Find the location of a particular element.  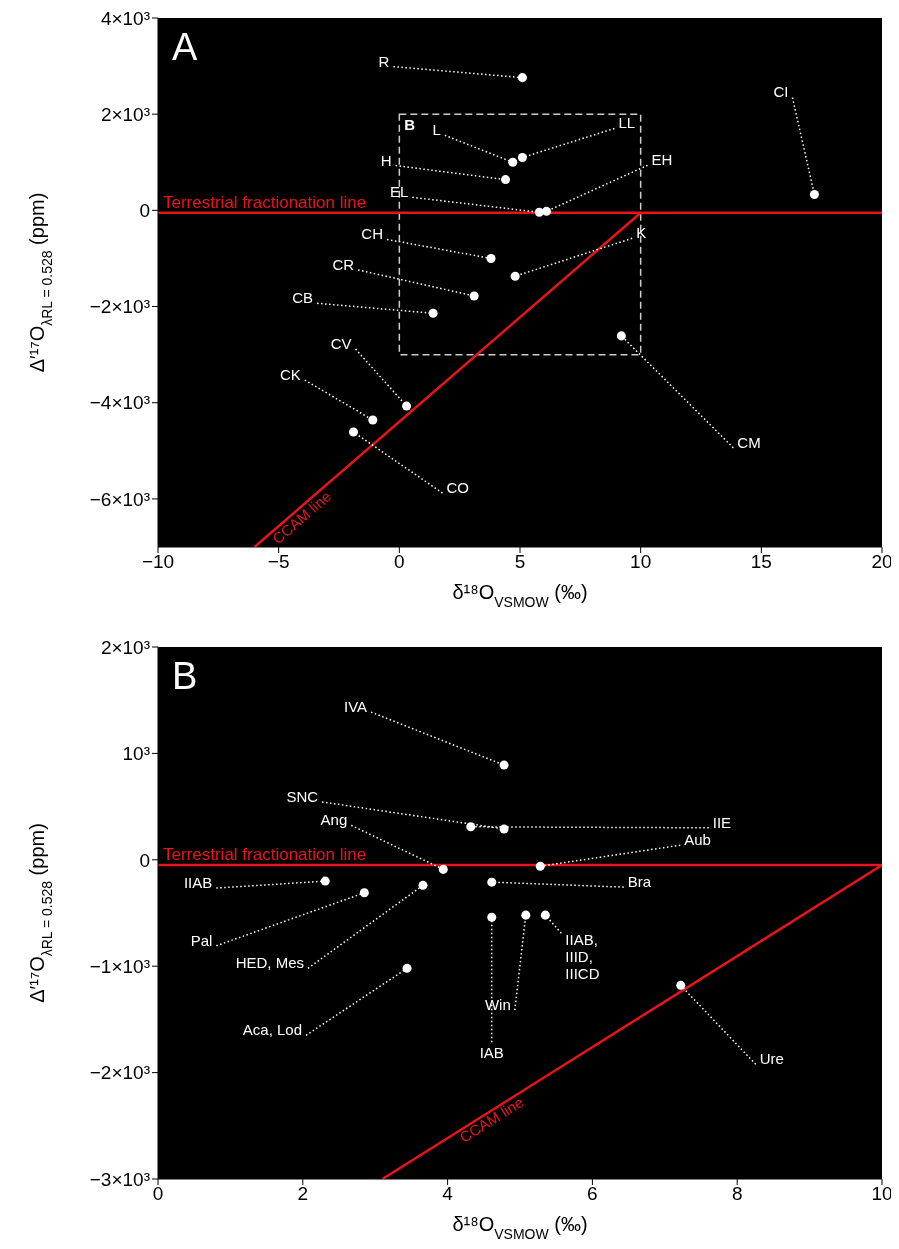

annotation: Aca, Lod is located at coordinates (272, 1030).